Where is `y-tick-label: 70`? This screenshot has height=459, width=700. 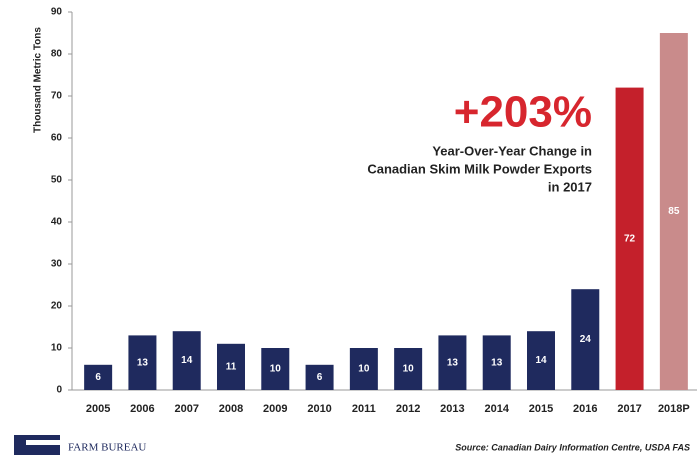
y-tick-label: 70 is located at coordinates (57, 96).